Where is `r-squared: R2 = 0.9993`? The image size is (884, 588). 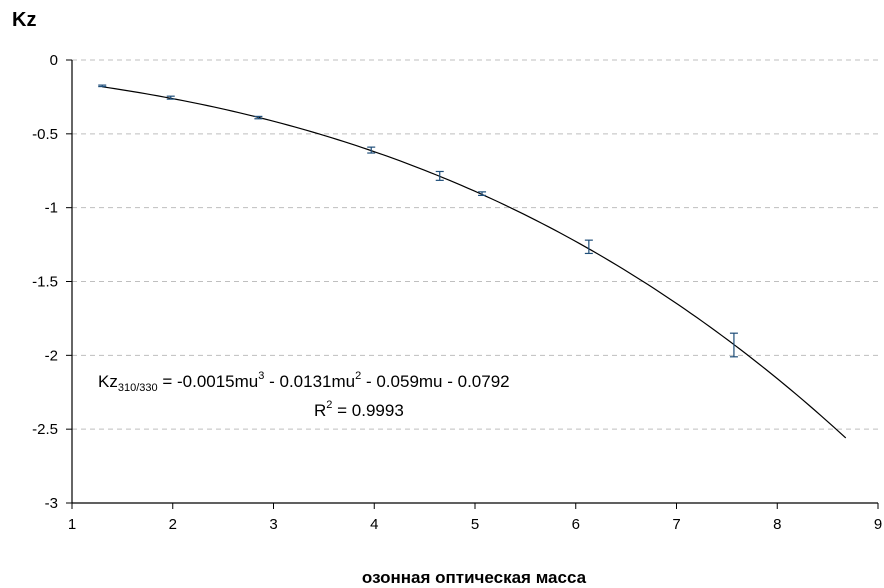 r-squared: R2 = 0.9993 is located at coordinates (359, 409).